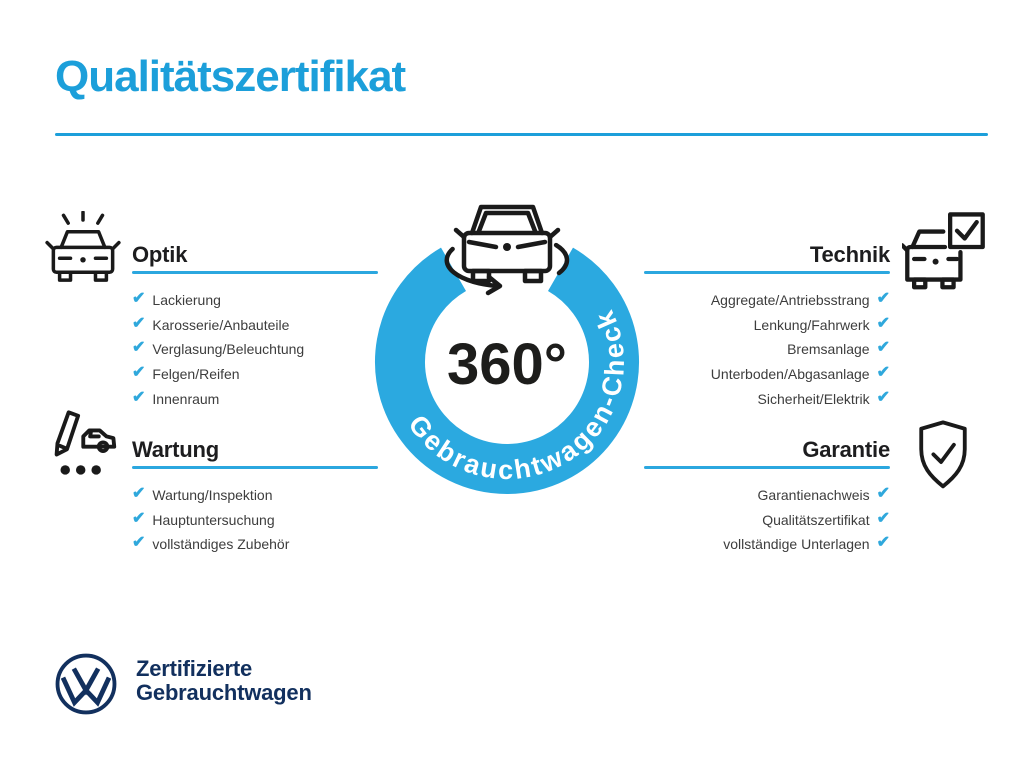  Describe the element at coordinates (790, 374) in the screenshot. I see `item-label: Unterboden/Abgasanlage` at that location.